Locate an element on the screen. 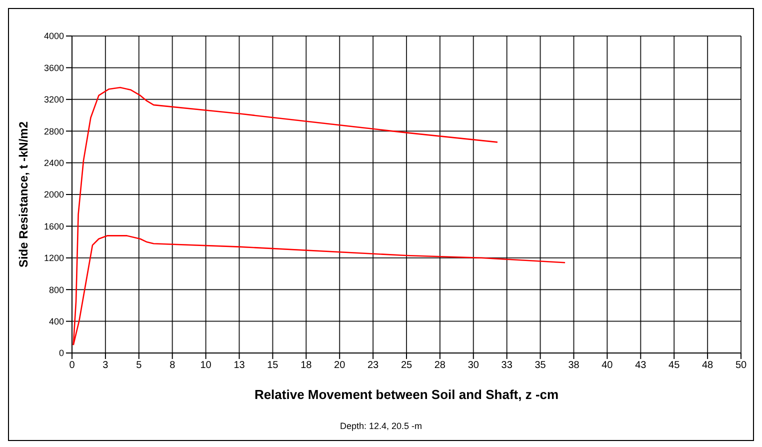 The width and height of the screenshot is (762, 447). y-axis-title: Side Resistance, t -kN/m2 is located at coordinates (23, 194).